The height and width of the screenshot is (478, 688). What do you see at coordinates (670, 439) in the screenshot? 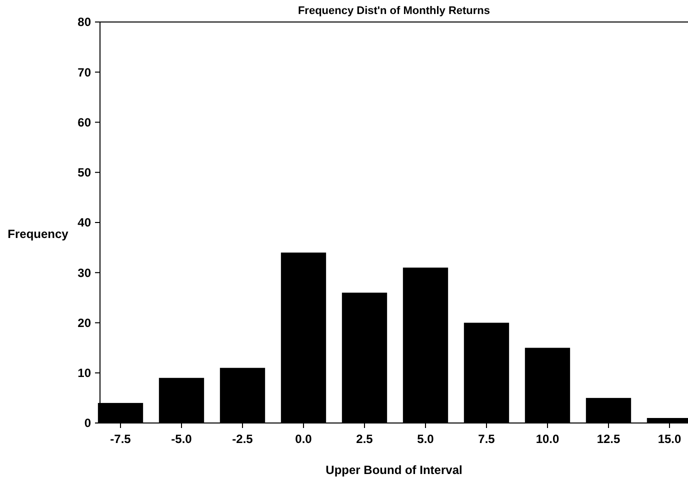
I see `x-tick-label: 15.0` at bounding box center [670, 439].